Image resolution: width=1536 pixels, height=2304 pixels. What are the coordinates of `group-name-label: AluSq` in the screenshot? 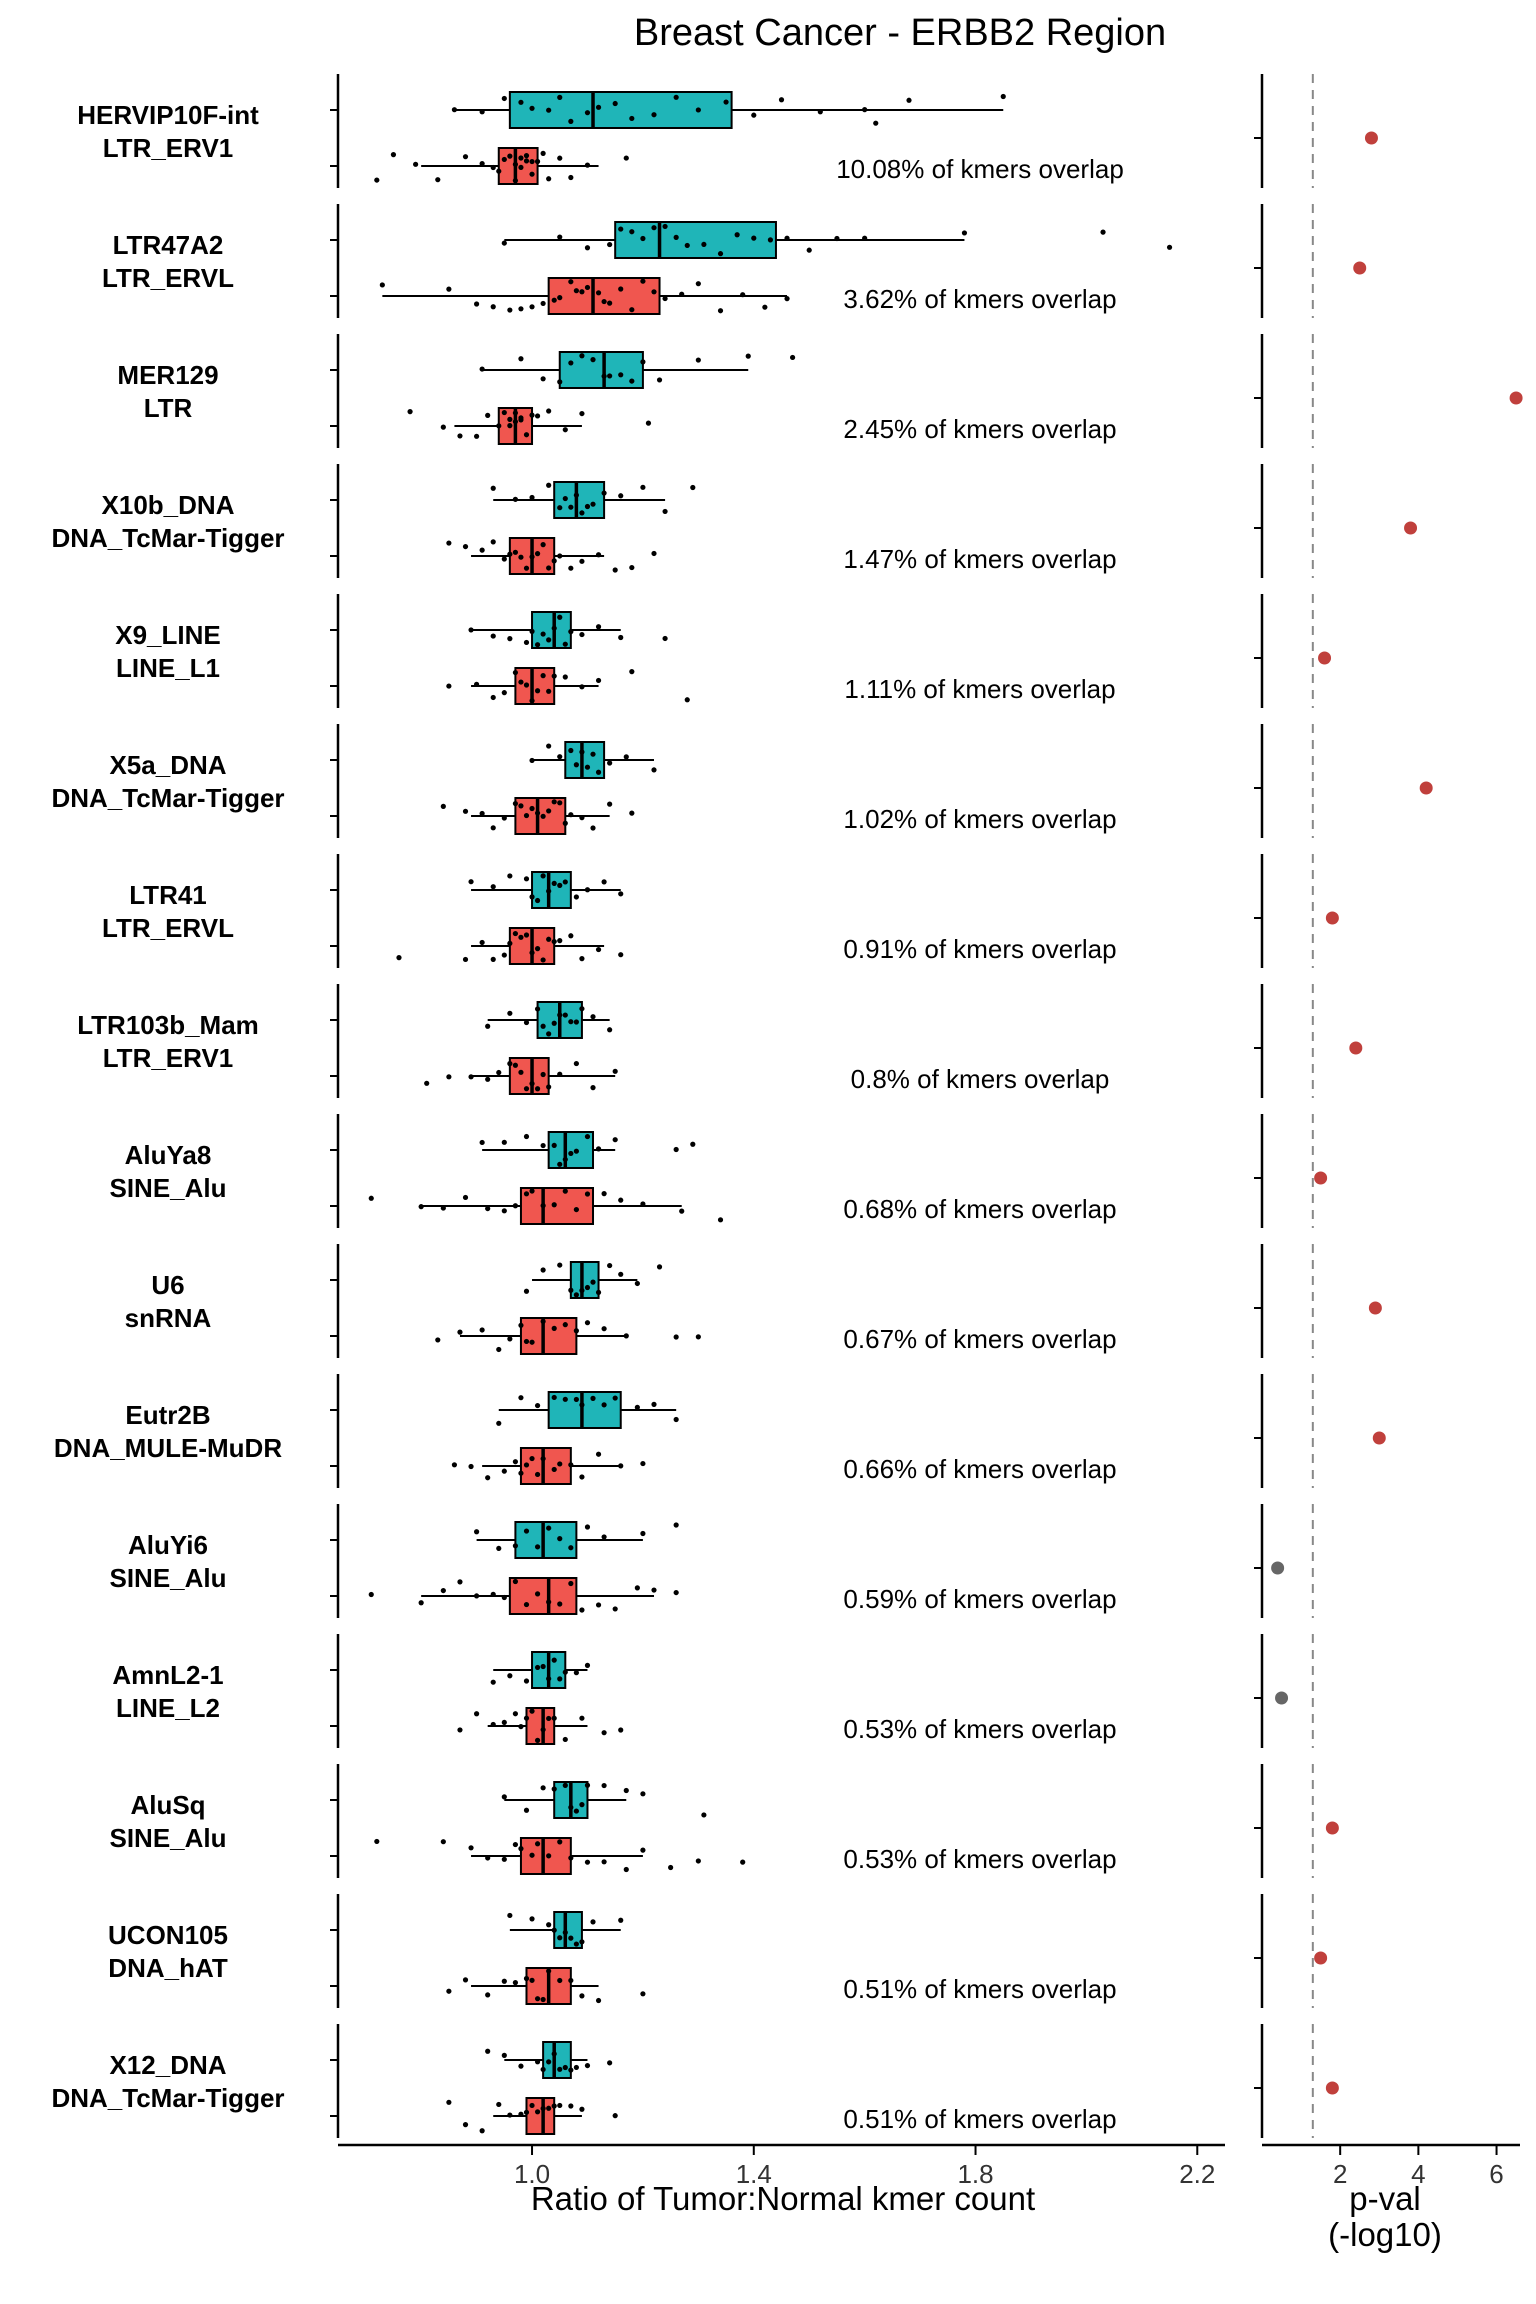 It's located at (167, 1805).